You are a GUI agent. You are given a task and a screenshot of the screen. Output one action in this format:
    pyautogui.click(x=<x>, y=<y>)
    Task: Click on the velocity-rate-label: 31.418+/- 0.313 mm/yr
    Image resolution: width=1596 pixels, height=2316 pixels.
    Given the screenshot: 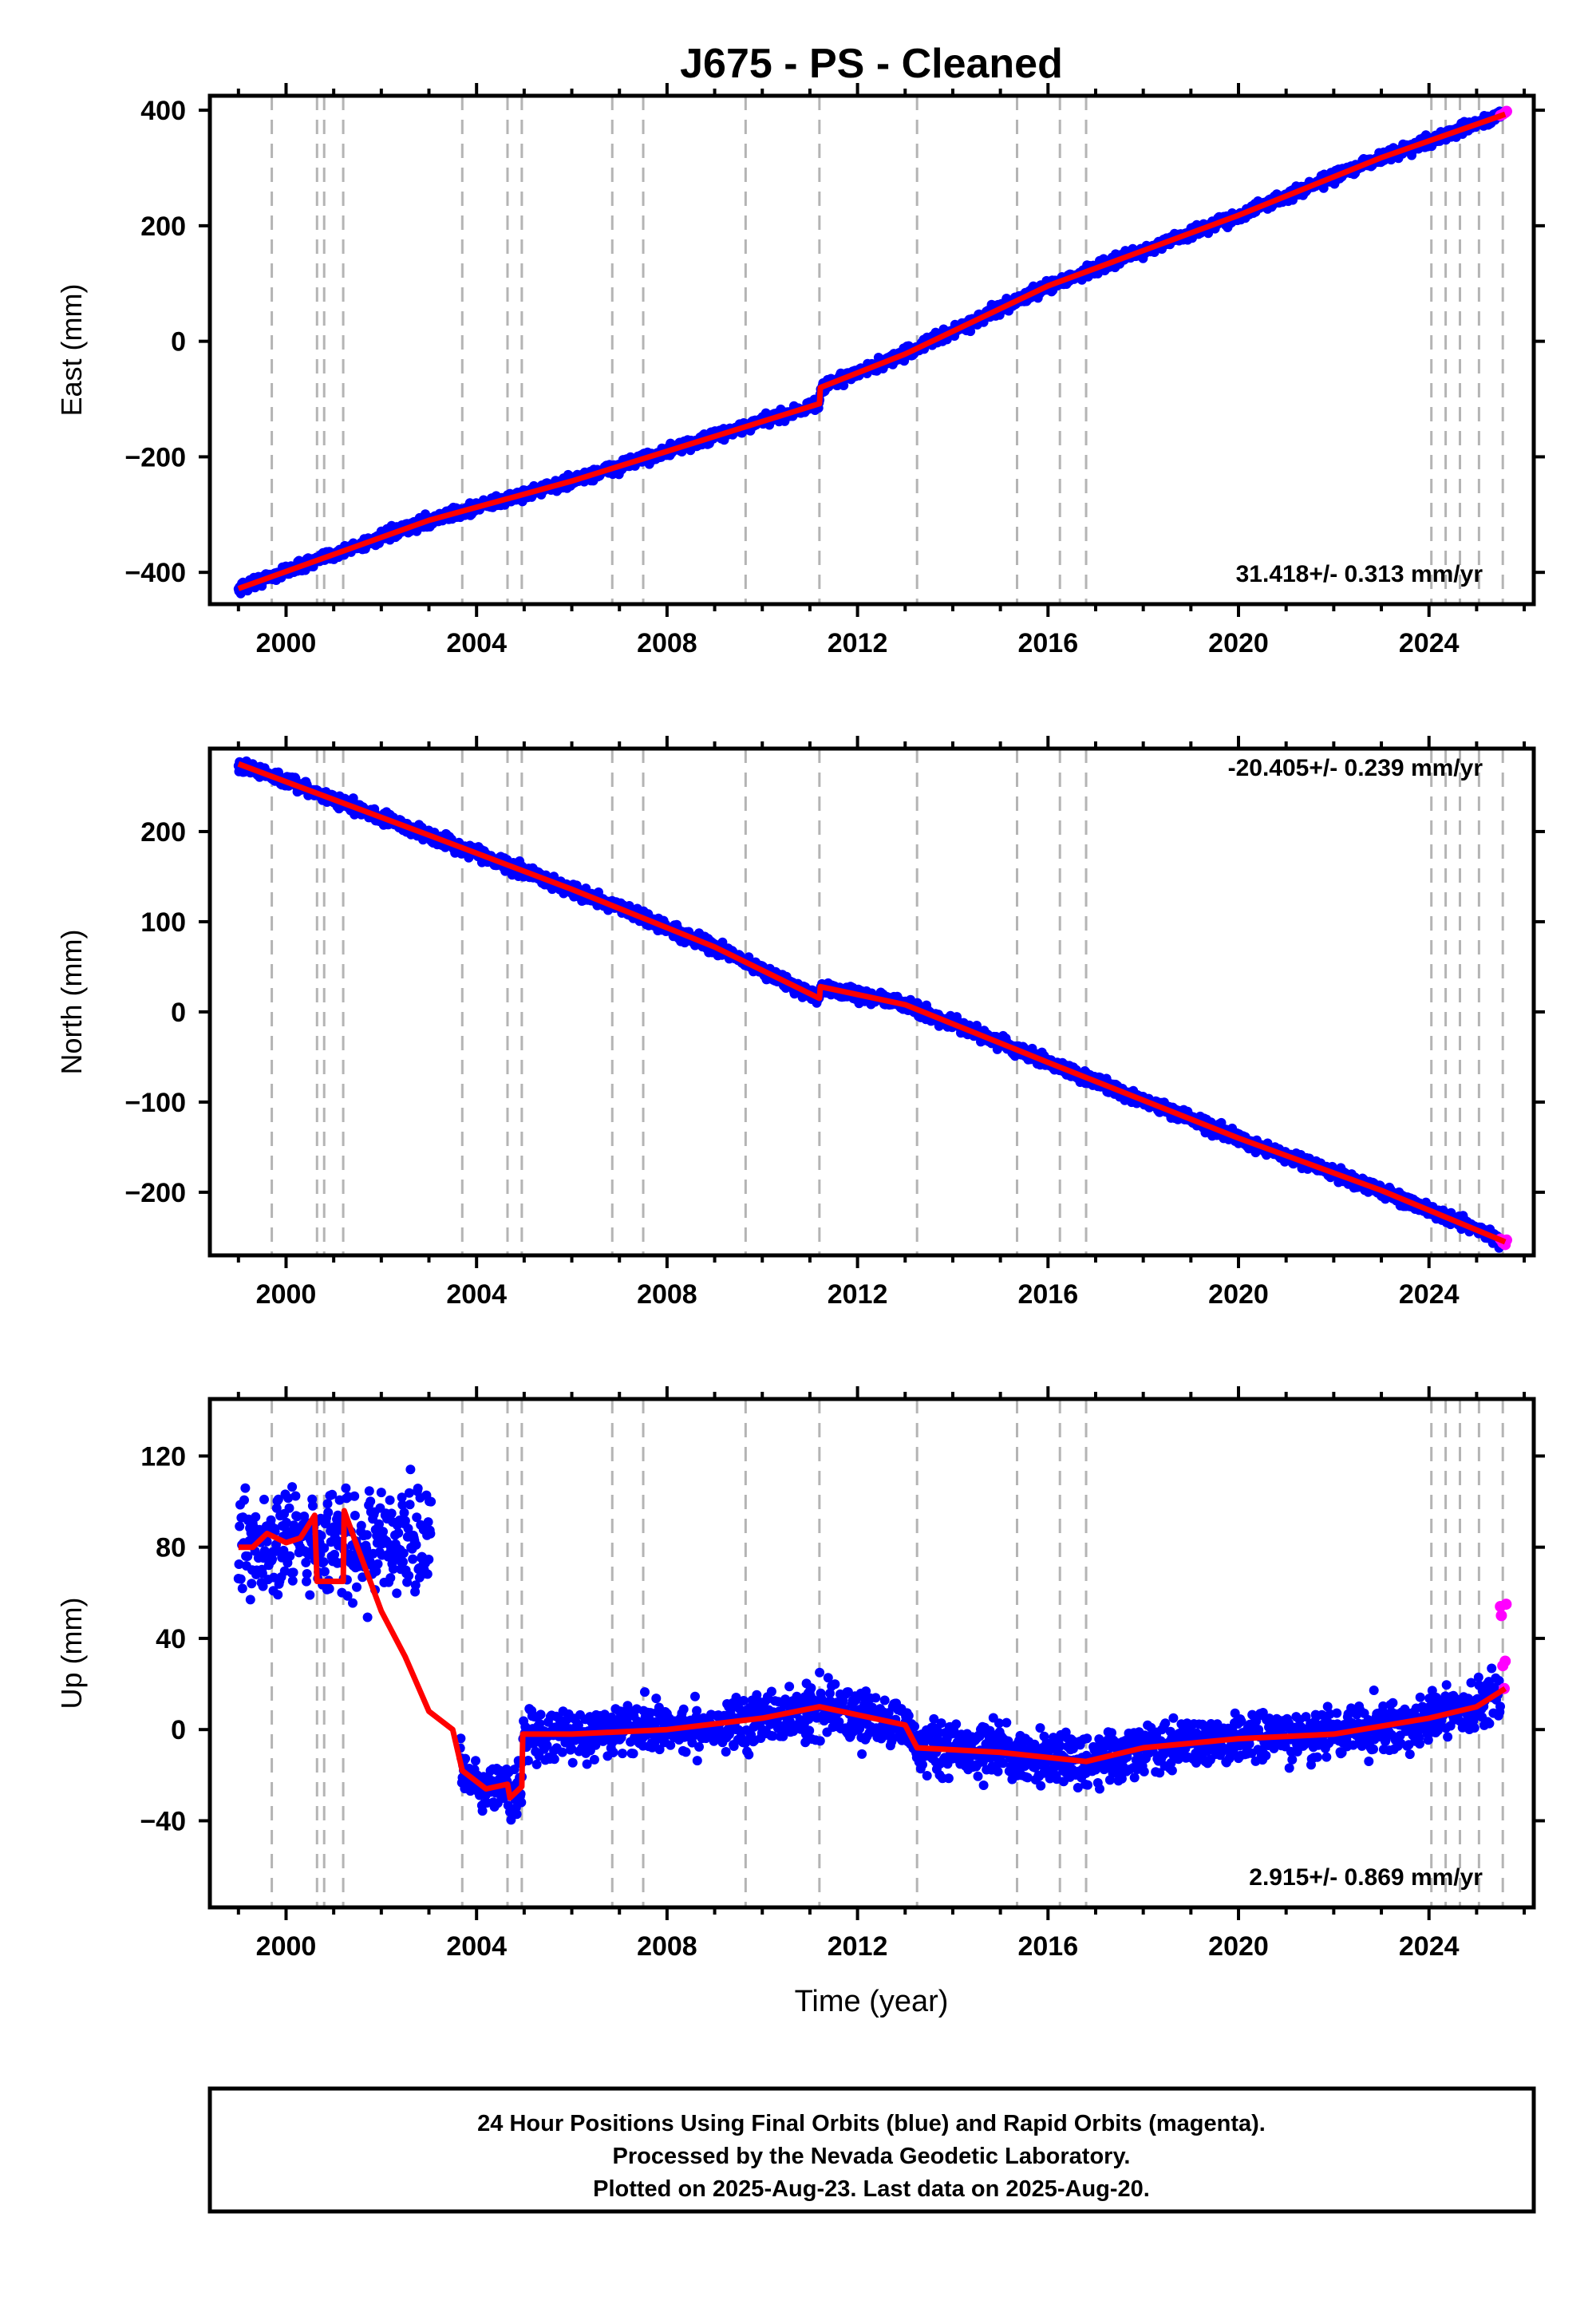 What is the action you would take?
    pyautogui.click(x=1359, y=574)
    